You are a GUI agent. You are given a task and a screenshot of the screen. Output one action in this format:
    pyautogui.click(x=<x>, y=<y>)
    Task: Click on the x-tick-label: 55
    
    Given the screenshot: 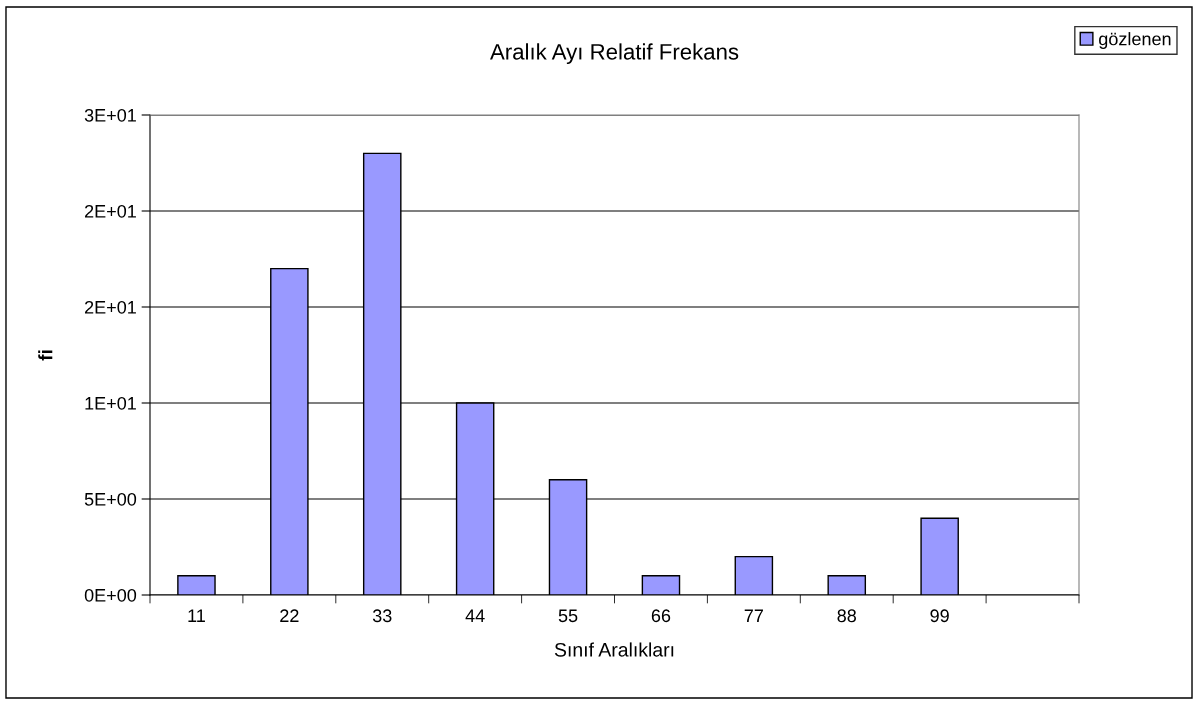 What is the action you would take?
    pyautogui.click(x=568, y=616)
    